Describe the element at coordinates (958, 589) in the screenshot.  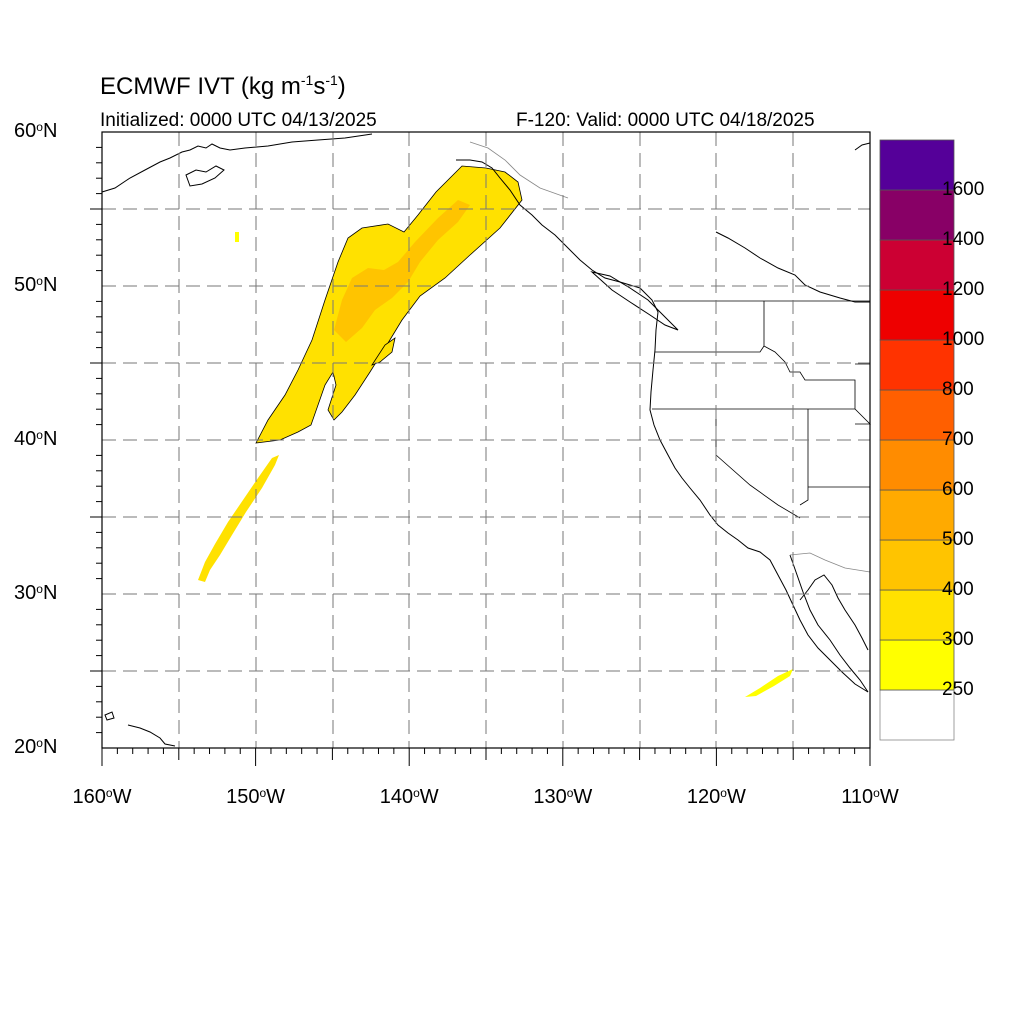
I see `colorbar-label-400: 400` at that location.